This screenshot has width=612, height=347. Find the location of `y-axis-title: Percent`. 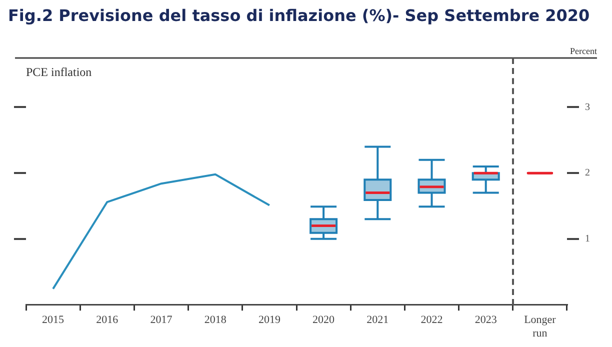

y-axis-title: Percent is located at coordinates (584, 51).